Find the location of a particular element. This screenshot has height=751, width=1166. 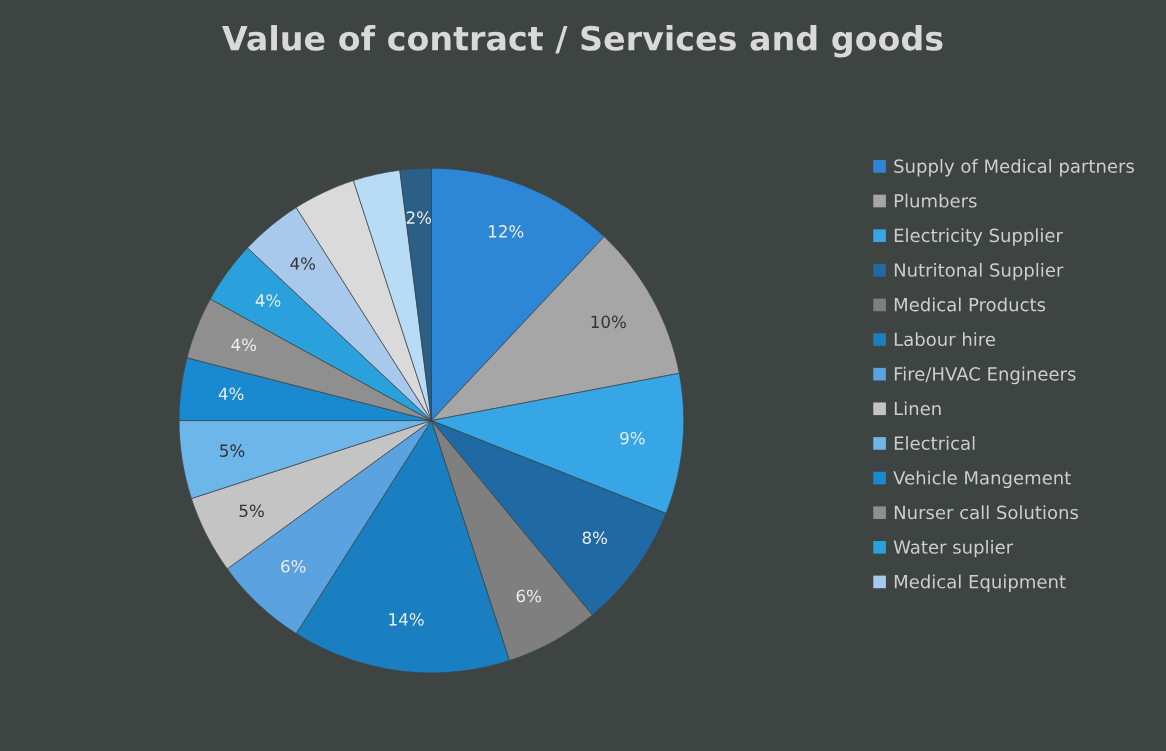

legend-label: Vehicle Mangement is located at coordinates (982, 479).